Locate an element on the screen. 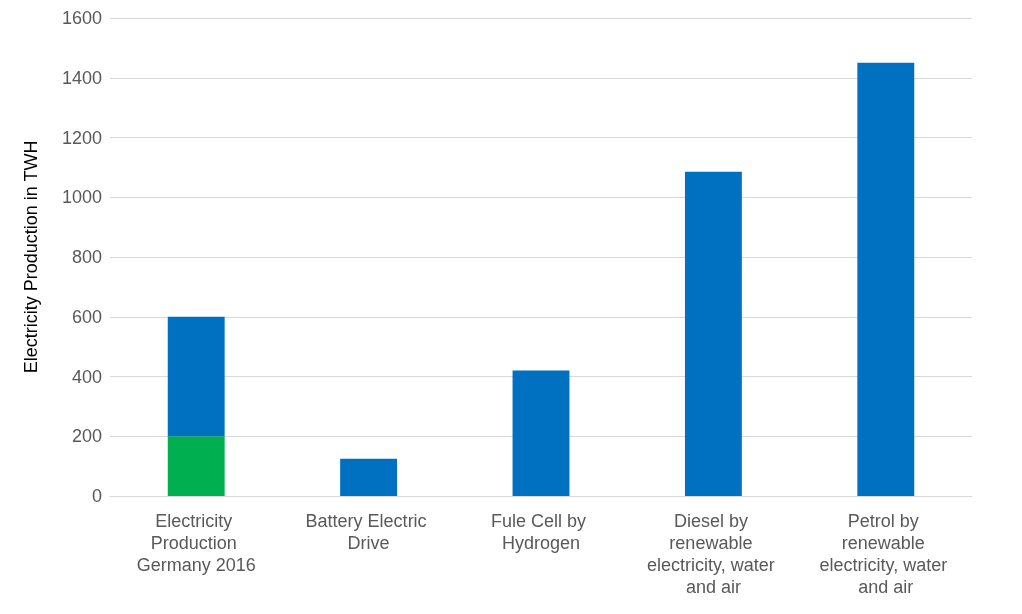 This screenshot has height=614, width=1022. y-tick-label: 200 is located at coordinates (86, 436).